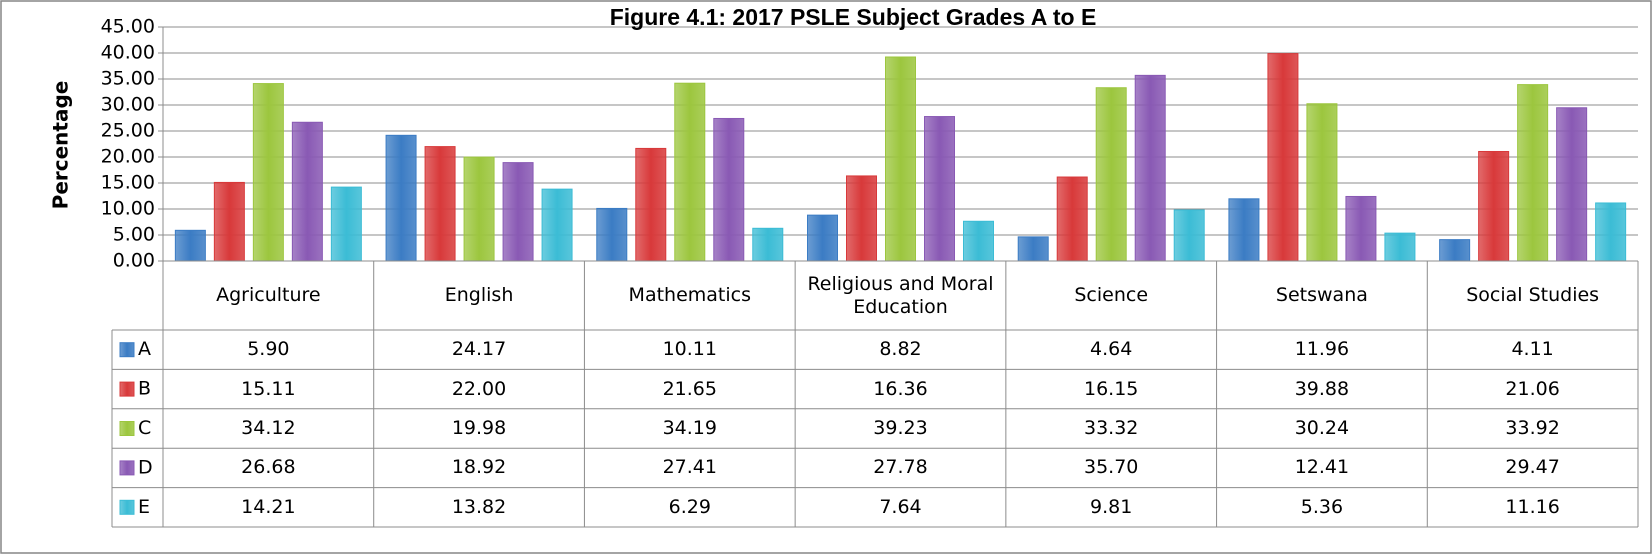  Describe the element at coordinates (1322, 388) in the screenshot. I see `table-value: 39.88` at that location.